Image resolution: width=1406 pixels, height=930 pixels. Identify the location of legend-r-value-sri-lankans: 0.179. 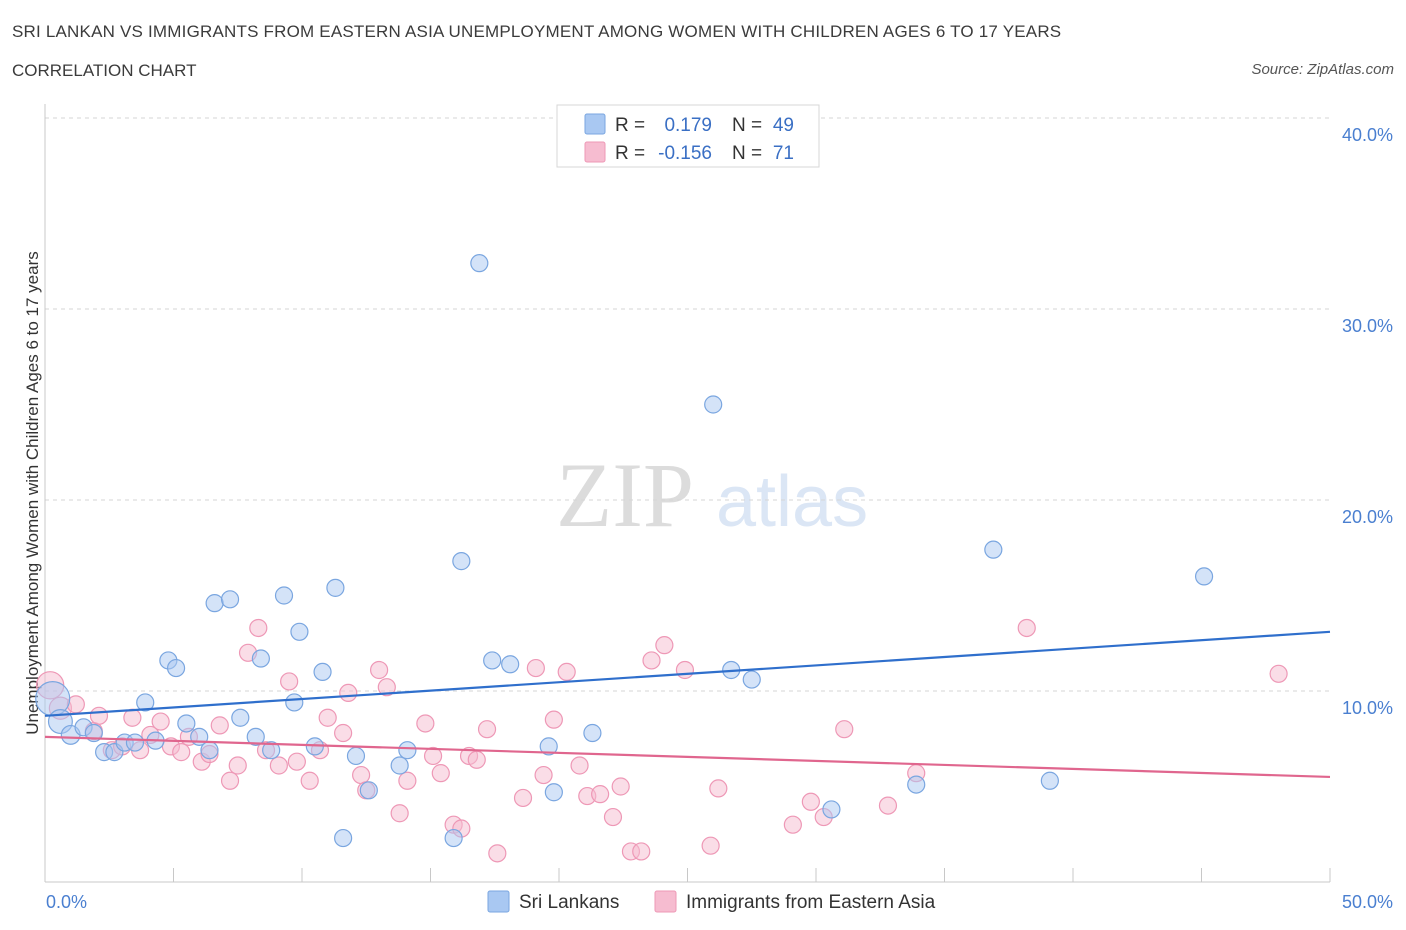
(688, 125).